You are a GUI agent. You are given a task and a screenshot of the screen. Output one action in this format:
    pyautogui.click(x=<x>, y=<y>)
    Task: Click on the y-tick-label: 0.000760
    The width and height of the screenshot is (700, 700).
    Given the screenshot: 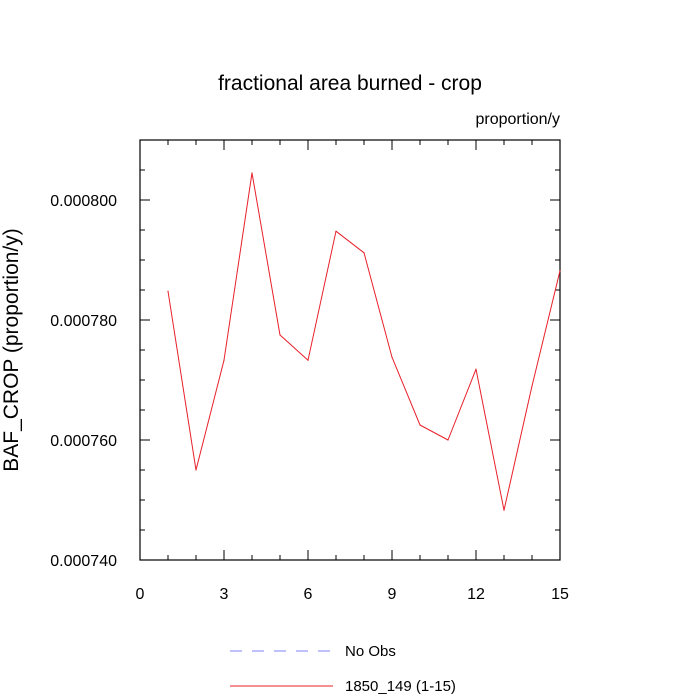 What is the action you would take?
    pyautogui.click(x=83, y=441)
    